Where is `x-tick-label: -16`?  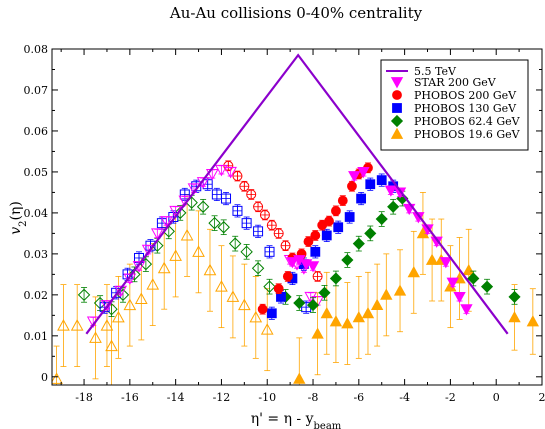 x-tick-label: -16 is located at coordinates (130, 397).